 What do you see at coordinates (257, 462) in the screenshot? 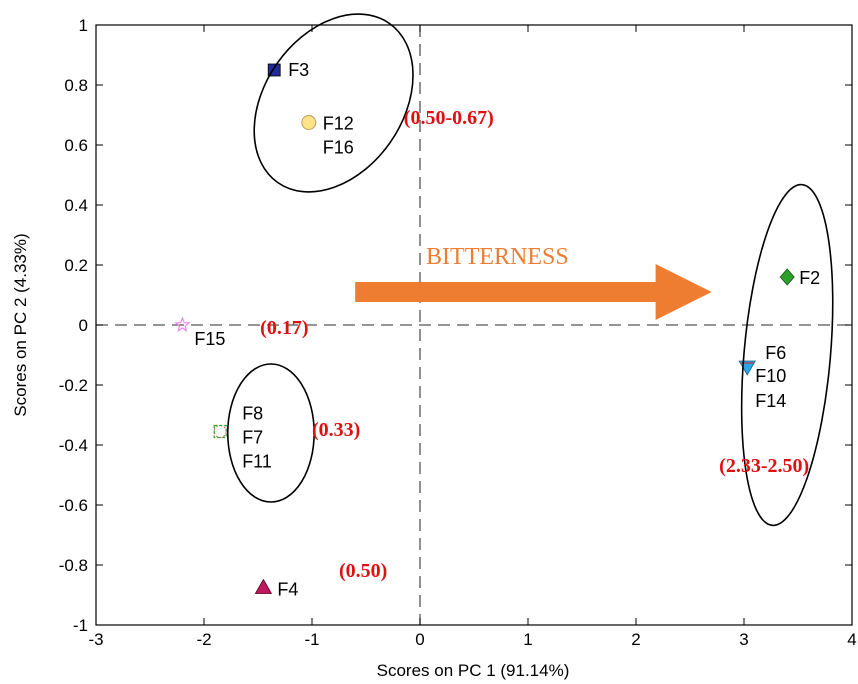
I see `point-label-f11: F11` at bounding box center [257, 462].